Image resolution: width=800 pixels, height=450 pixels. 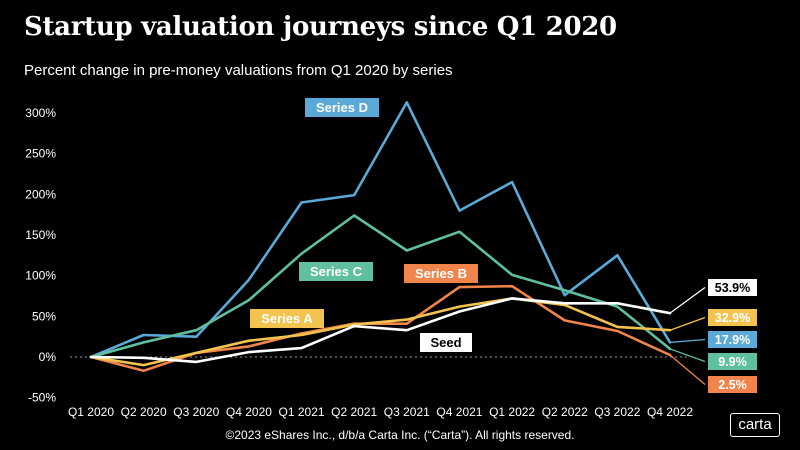 I want to click on end-value-labels: 17.9% 9.9% 2.5% 32.9% 53.9%, so click(x=713, y=336).